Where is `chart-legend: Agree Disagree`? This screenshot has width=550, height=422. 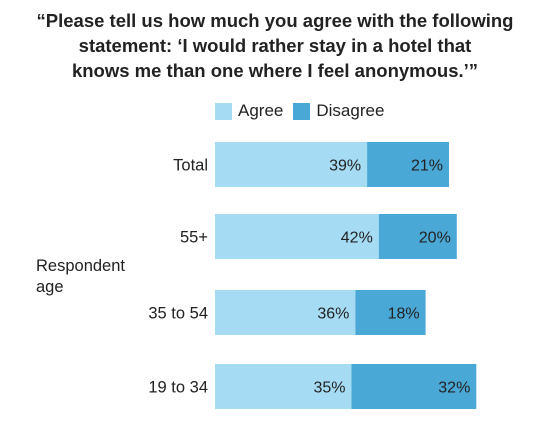
chart-legend: Agree Disagree is located at coordinates (304, 111).